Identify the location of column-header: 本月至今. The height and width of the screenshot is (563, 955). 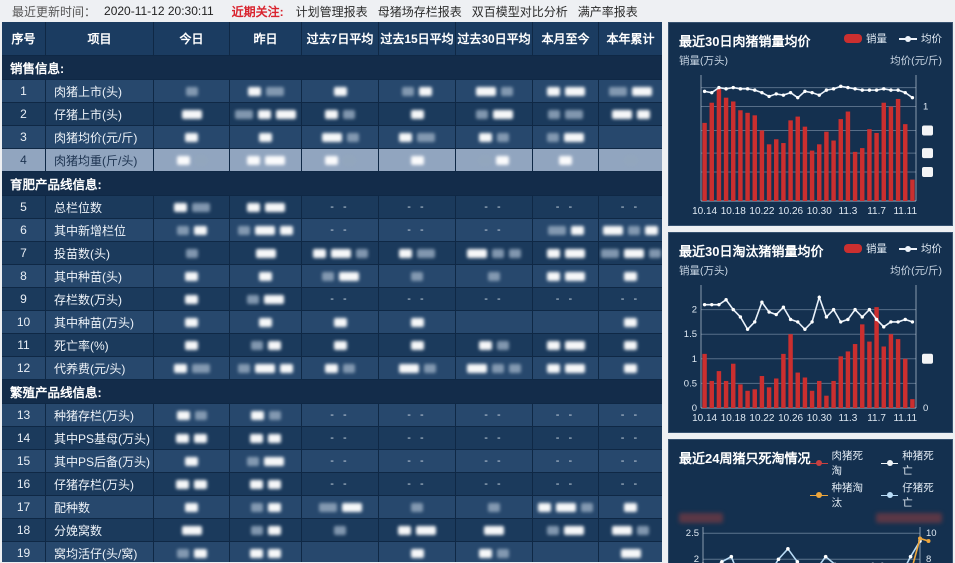
(566, 38).